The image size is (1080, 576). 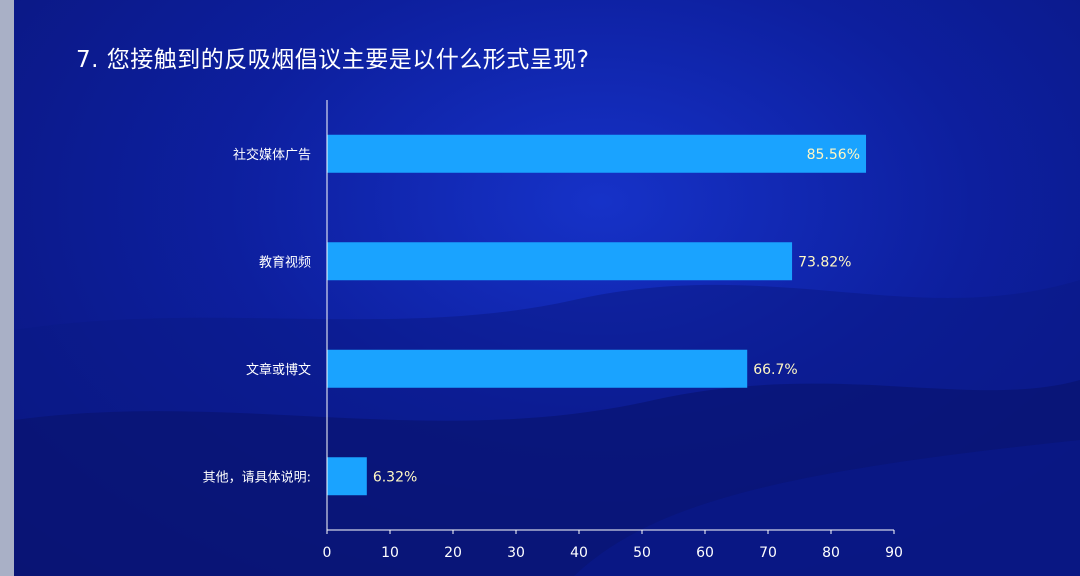 I want to click on x-tick-label: 50, so click(x=642, y=553).